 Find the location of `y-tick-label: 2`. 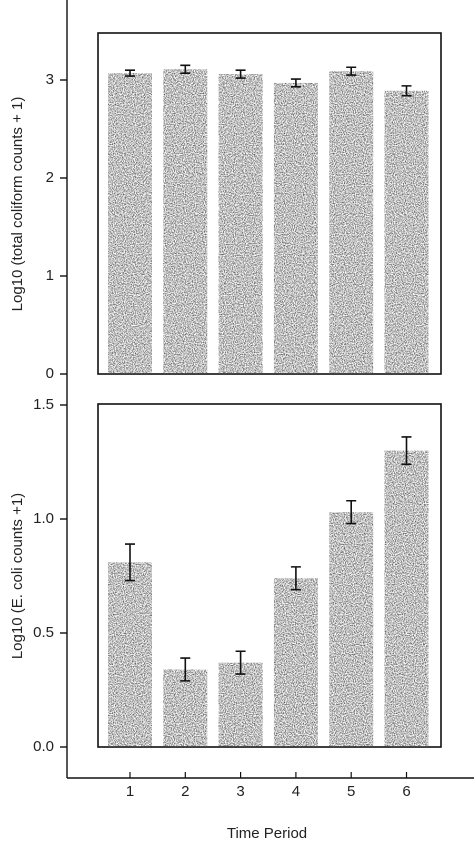

y-tick-label: 2 is located at coordinates (50, 177).